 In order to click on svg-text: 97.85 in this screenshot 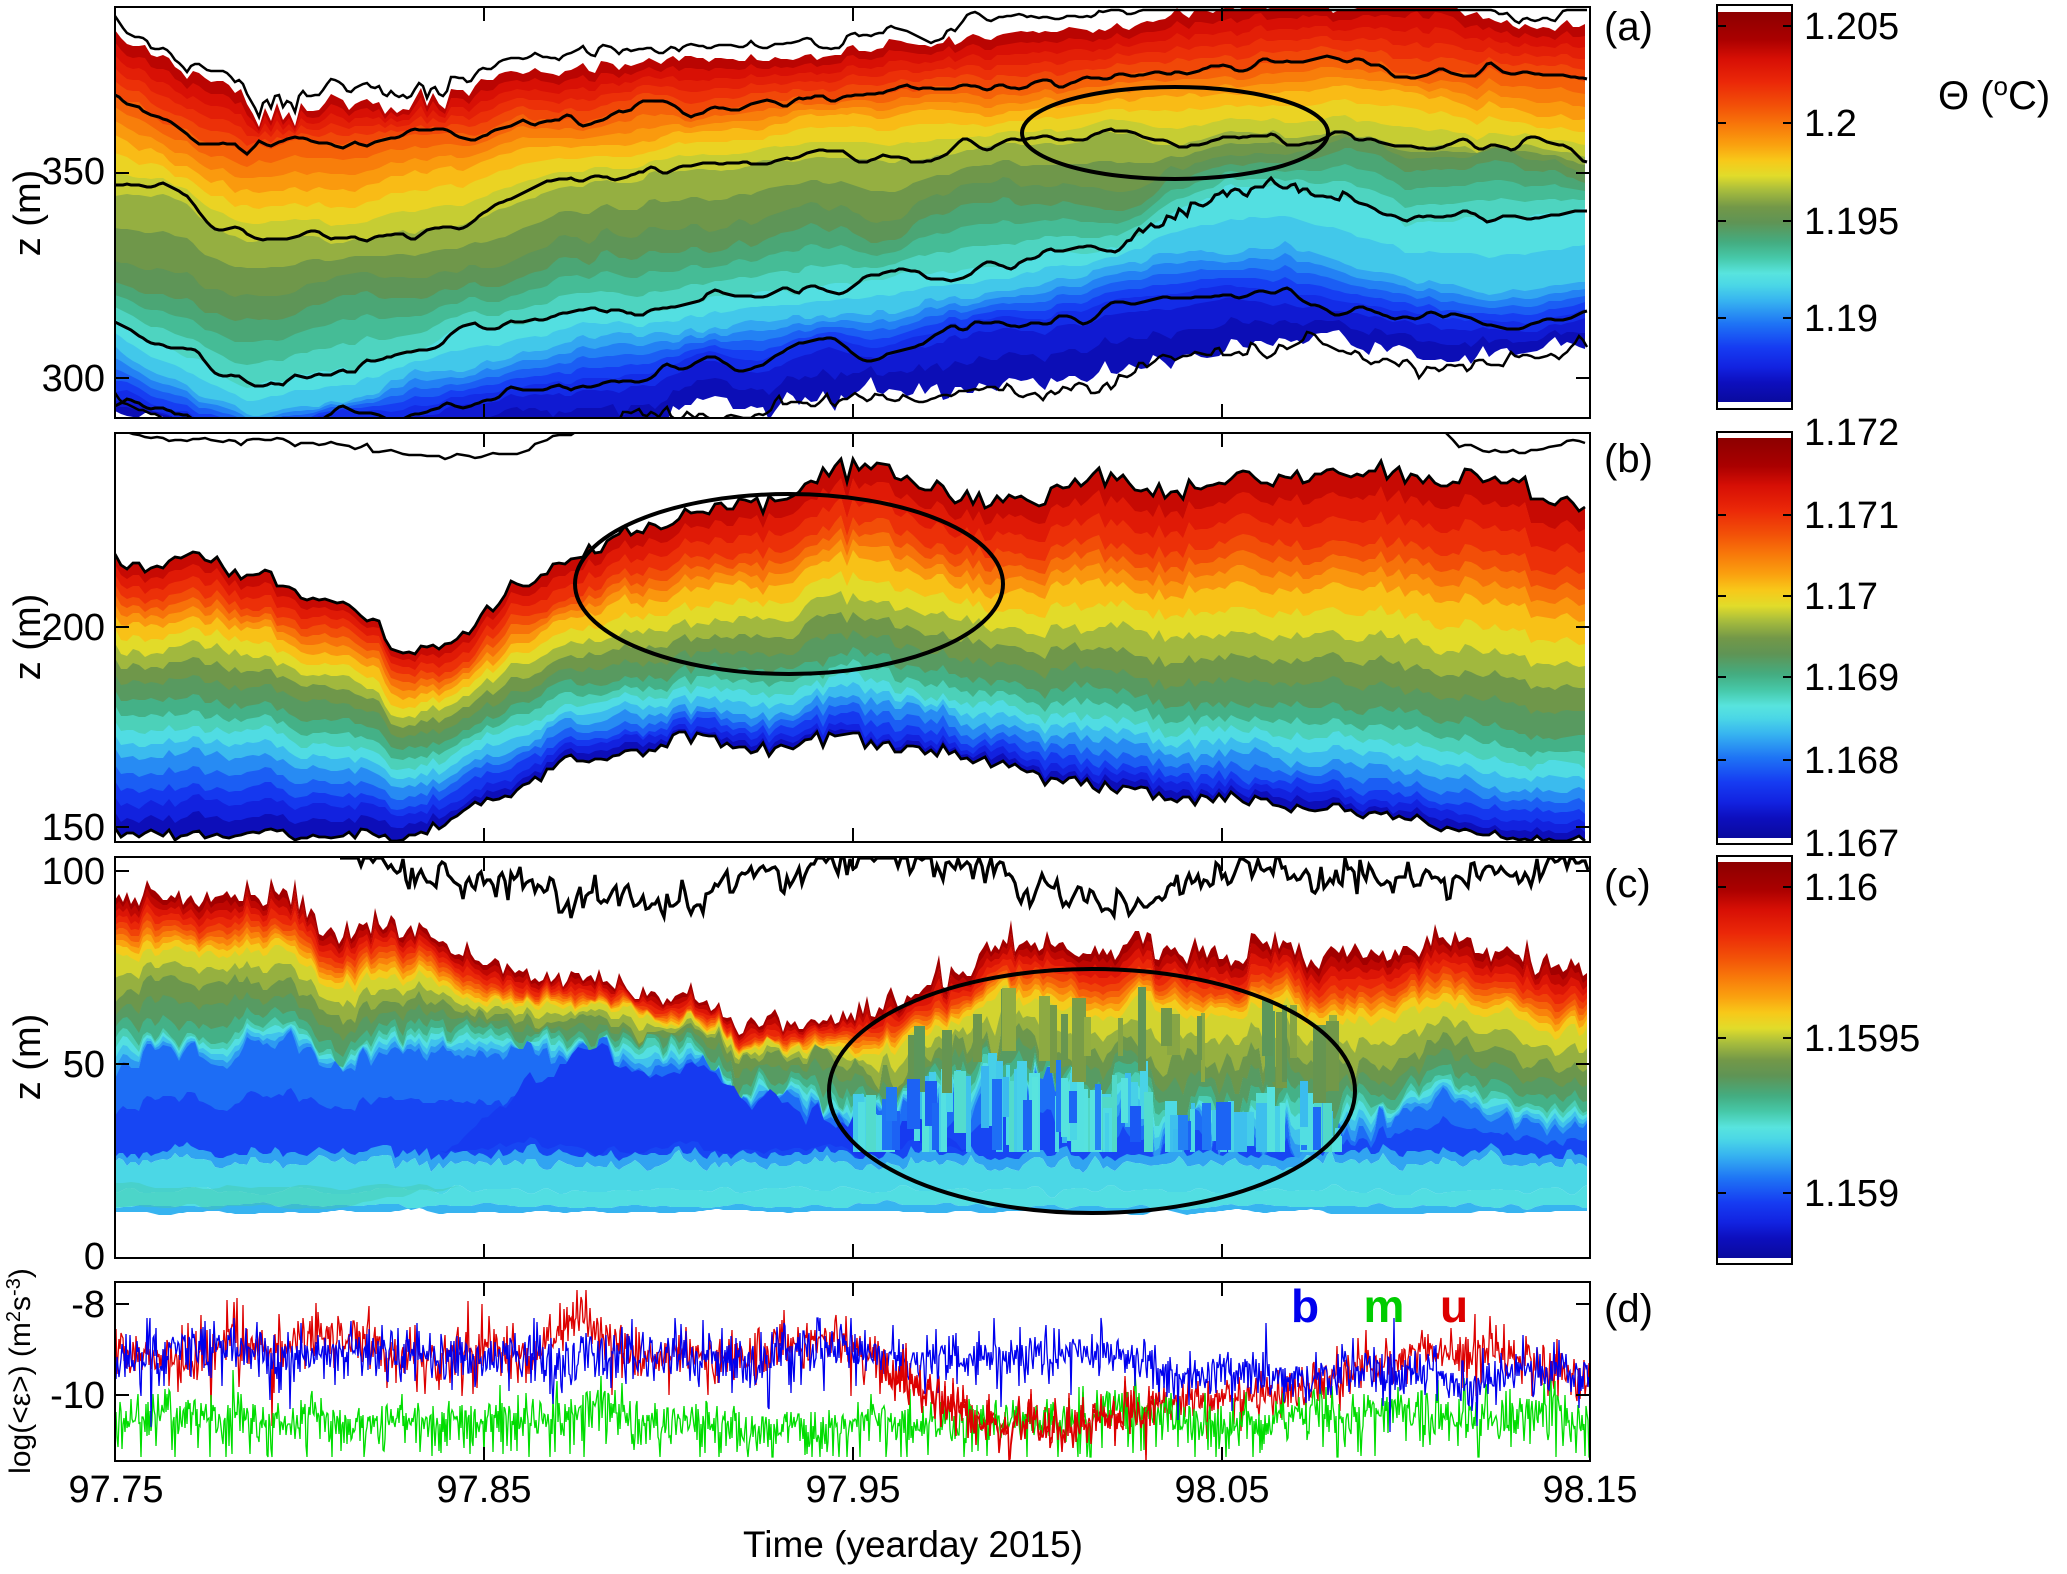, I will do `click(483, 1490)`.